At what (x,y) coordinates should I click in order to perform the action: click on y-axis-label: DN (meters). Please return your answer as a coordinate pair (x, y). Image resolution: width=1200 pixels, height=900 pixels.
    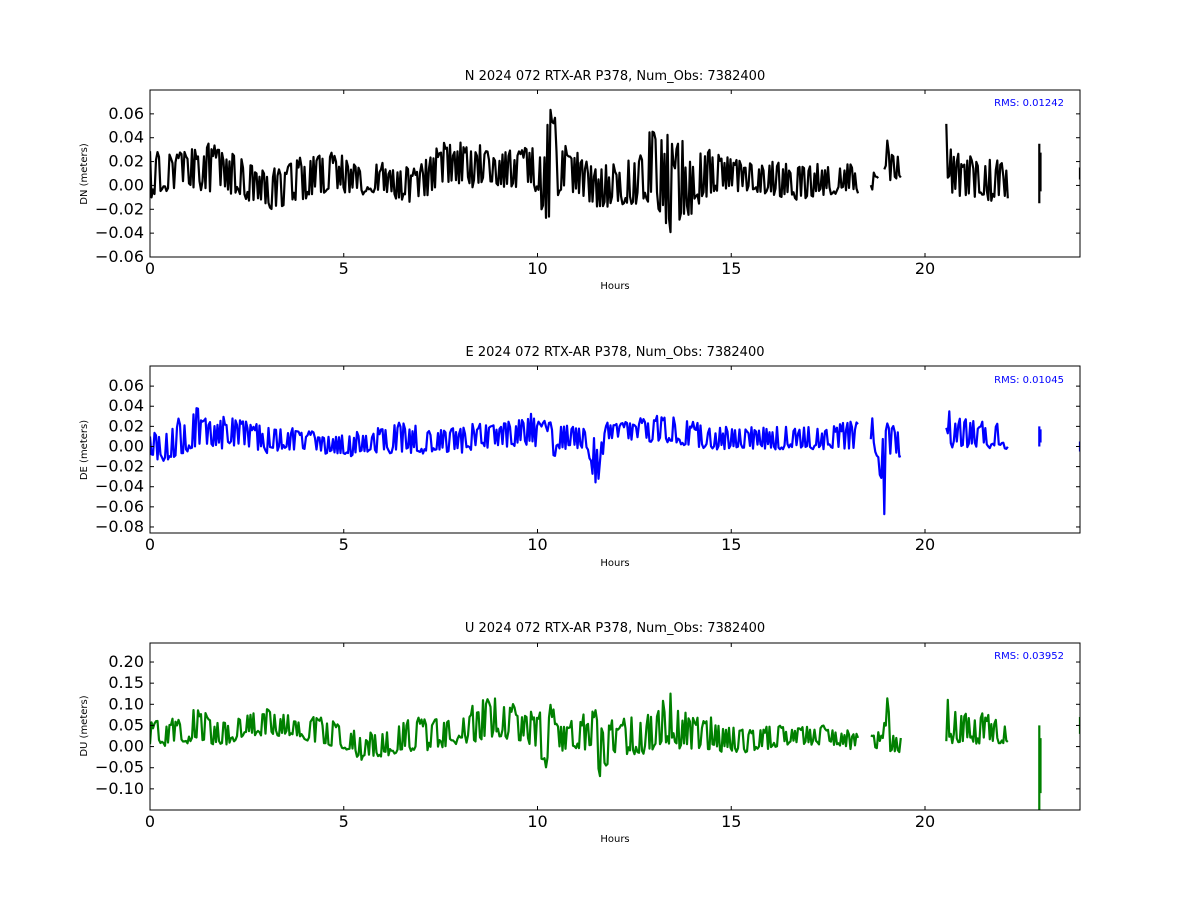
    Looking at the image, I should click on (84, 174).